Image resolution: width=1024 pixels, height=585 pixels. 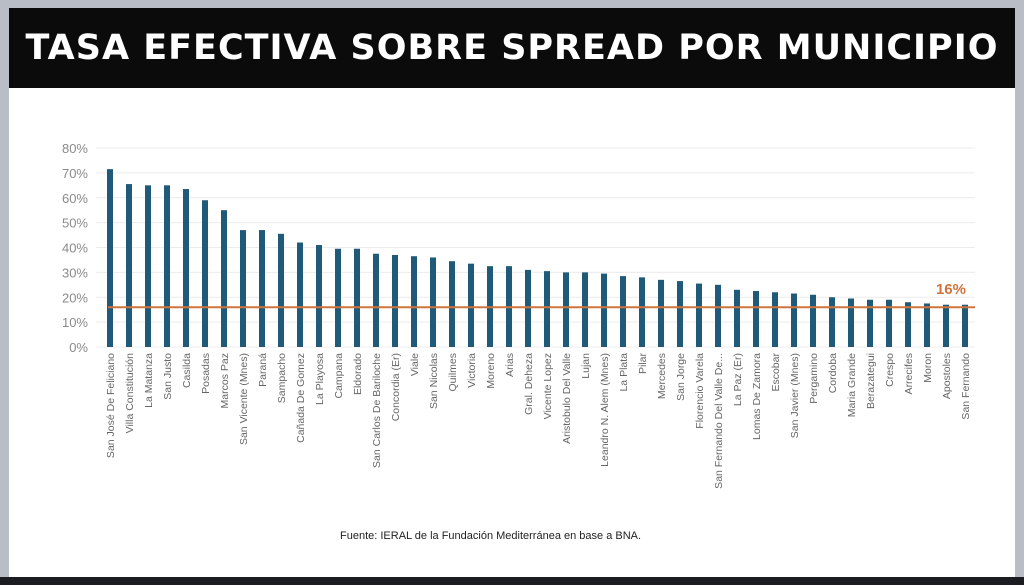 What do you see at coordinates (472, 370) in the screenshot?
I see `x-tick-label: Victoria` at bounding box center [472, 370].